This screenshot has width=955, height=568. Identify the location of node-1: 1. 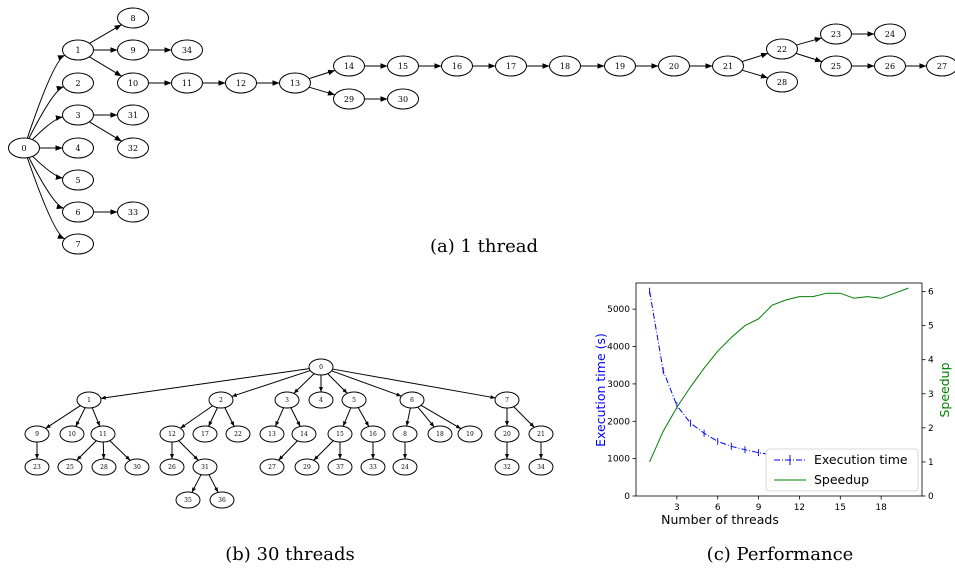
(89, 400).